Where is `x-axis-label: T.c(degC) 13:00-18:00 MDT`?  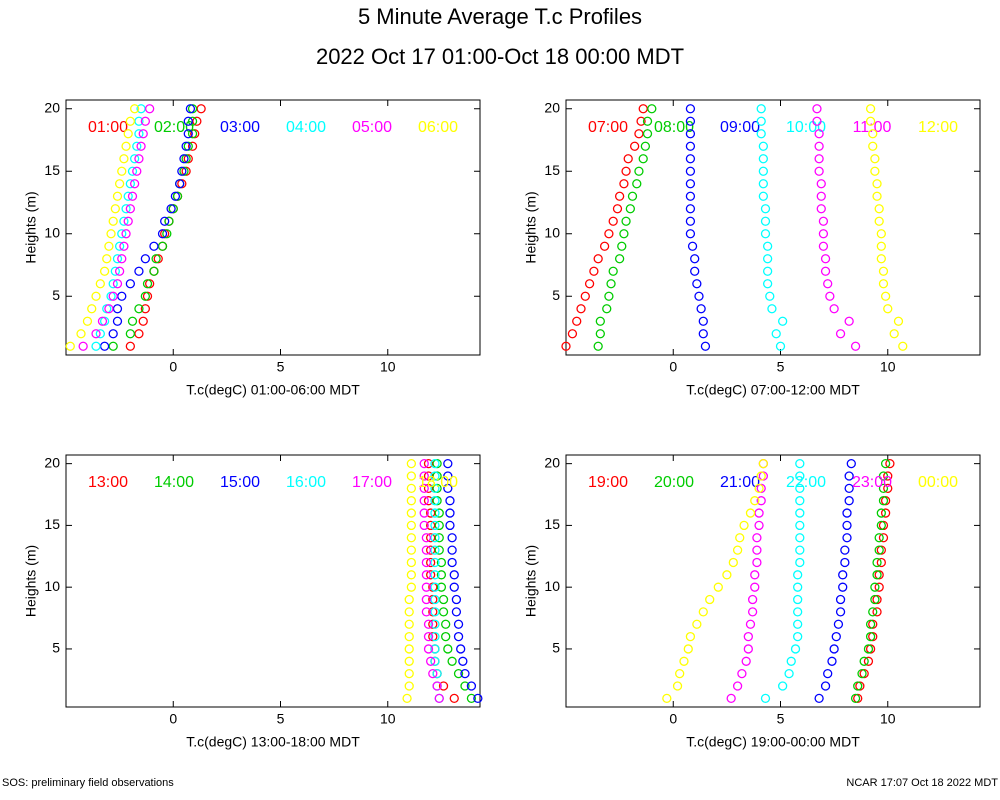
x-axis-label: T.c(degC) 13:00-18:00 MDT is located at coordinates (273, 742).